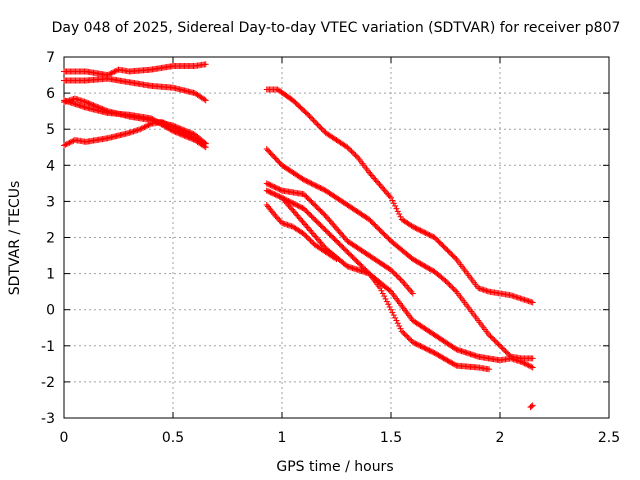  What do you see at coordinates (50, 275) in the screenshot?
I see `y-tick-label: 1` at bounding box center [50, 275].